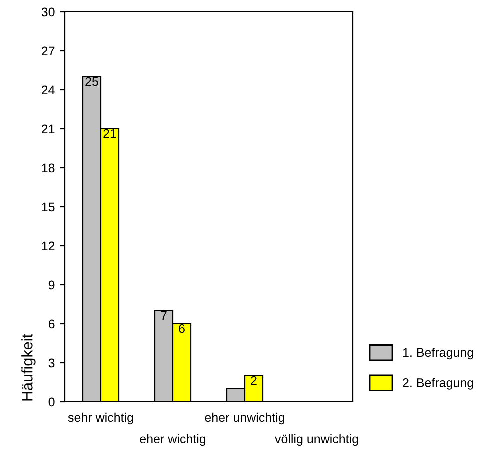 The height and width of the screenshot is (452, 483). Describe the element at coordinates (51, 363) in the screenshot. I see `y-tick-label: 3` at that location.